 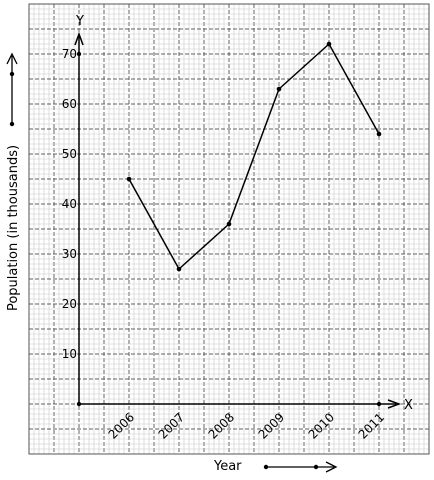 What do you see at coordinates (179, 269) in the screenshot?
I see `data-point-2007` at bounding box center [179, 269].